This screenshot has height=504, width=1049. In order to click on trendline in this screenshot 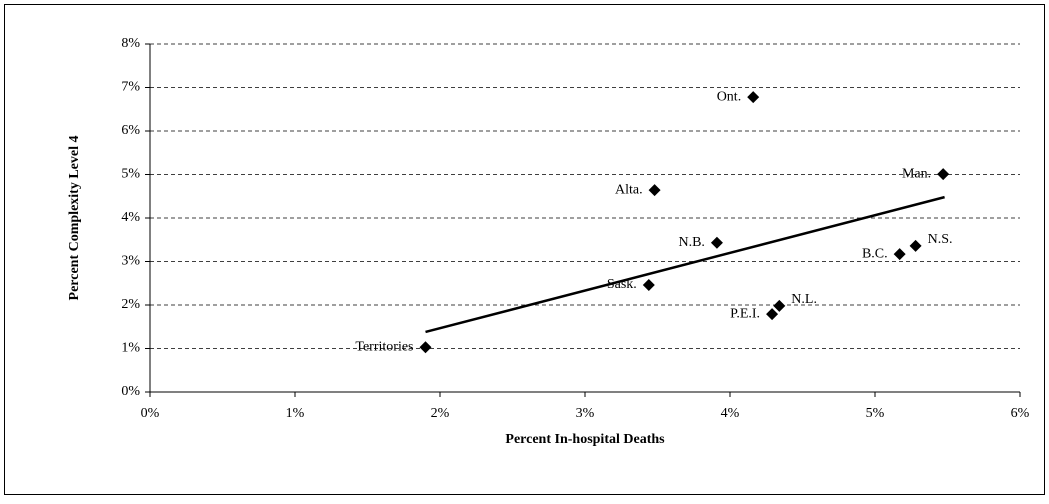, I will do `click(685, 264)`.